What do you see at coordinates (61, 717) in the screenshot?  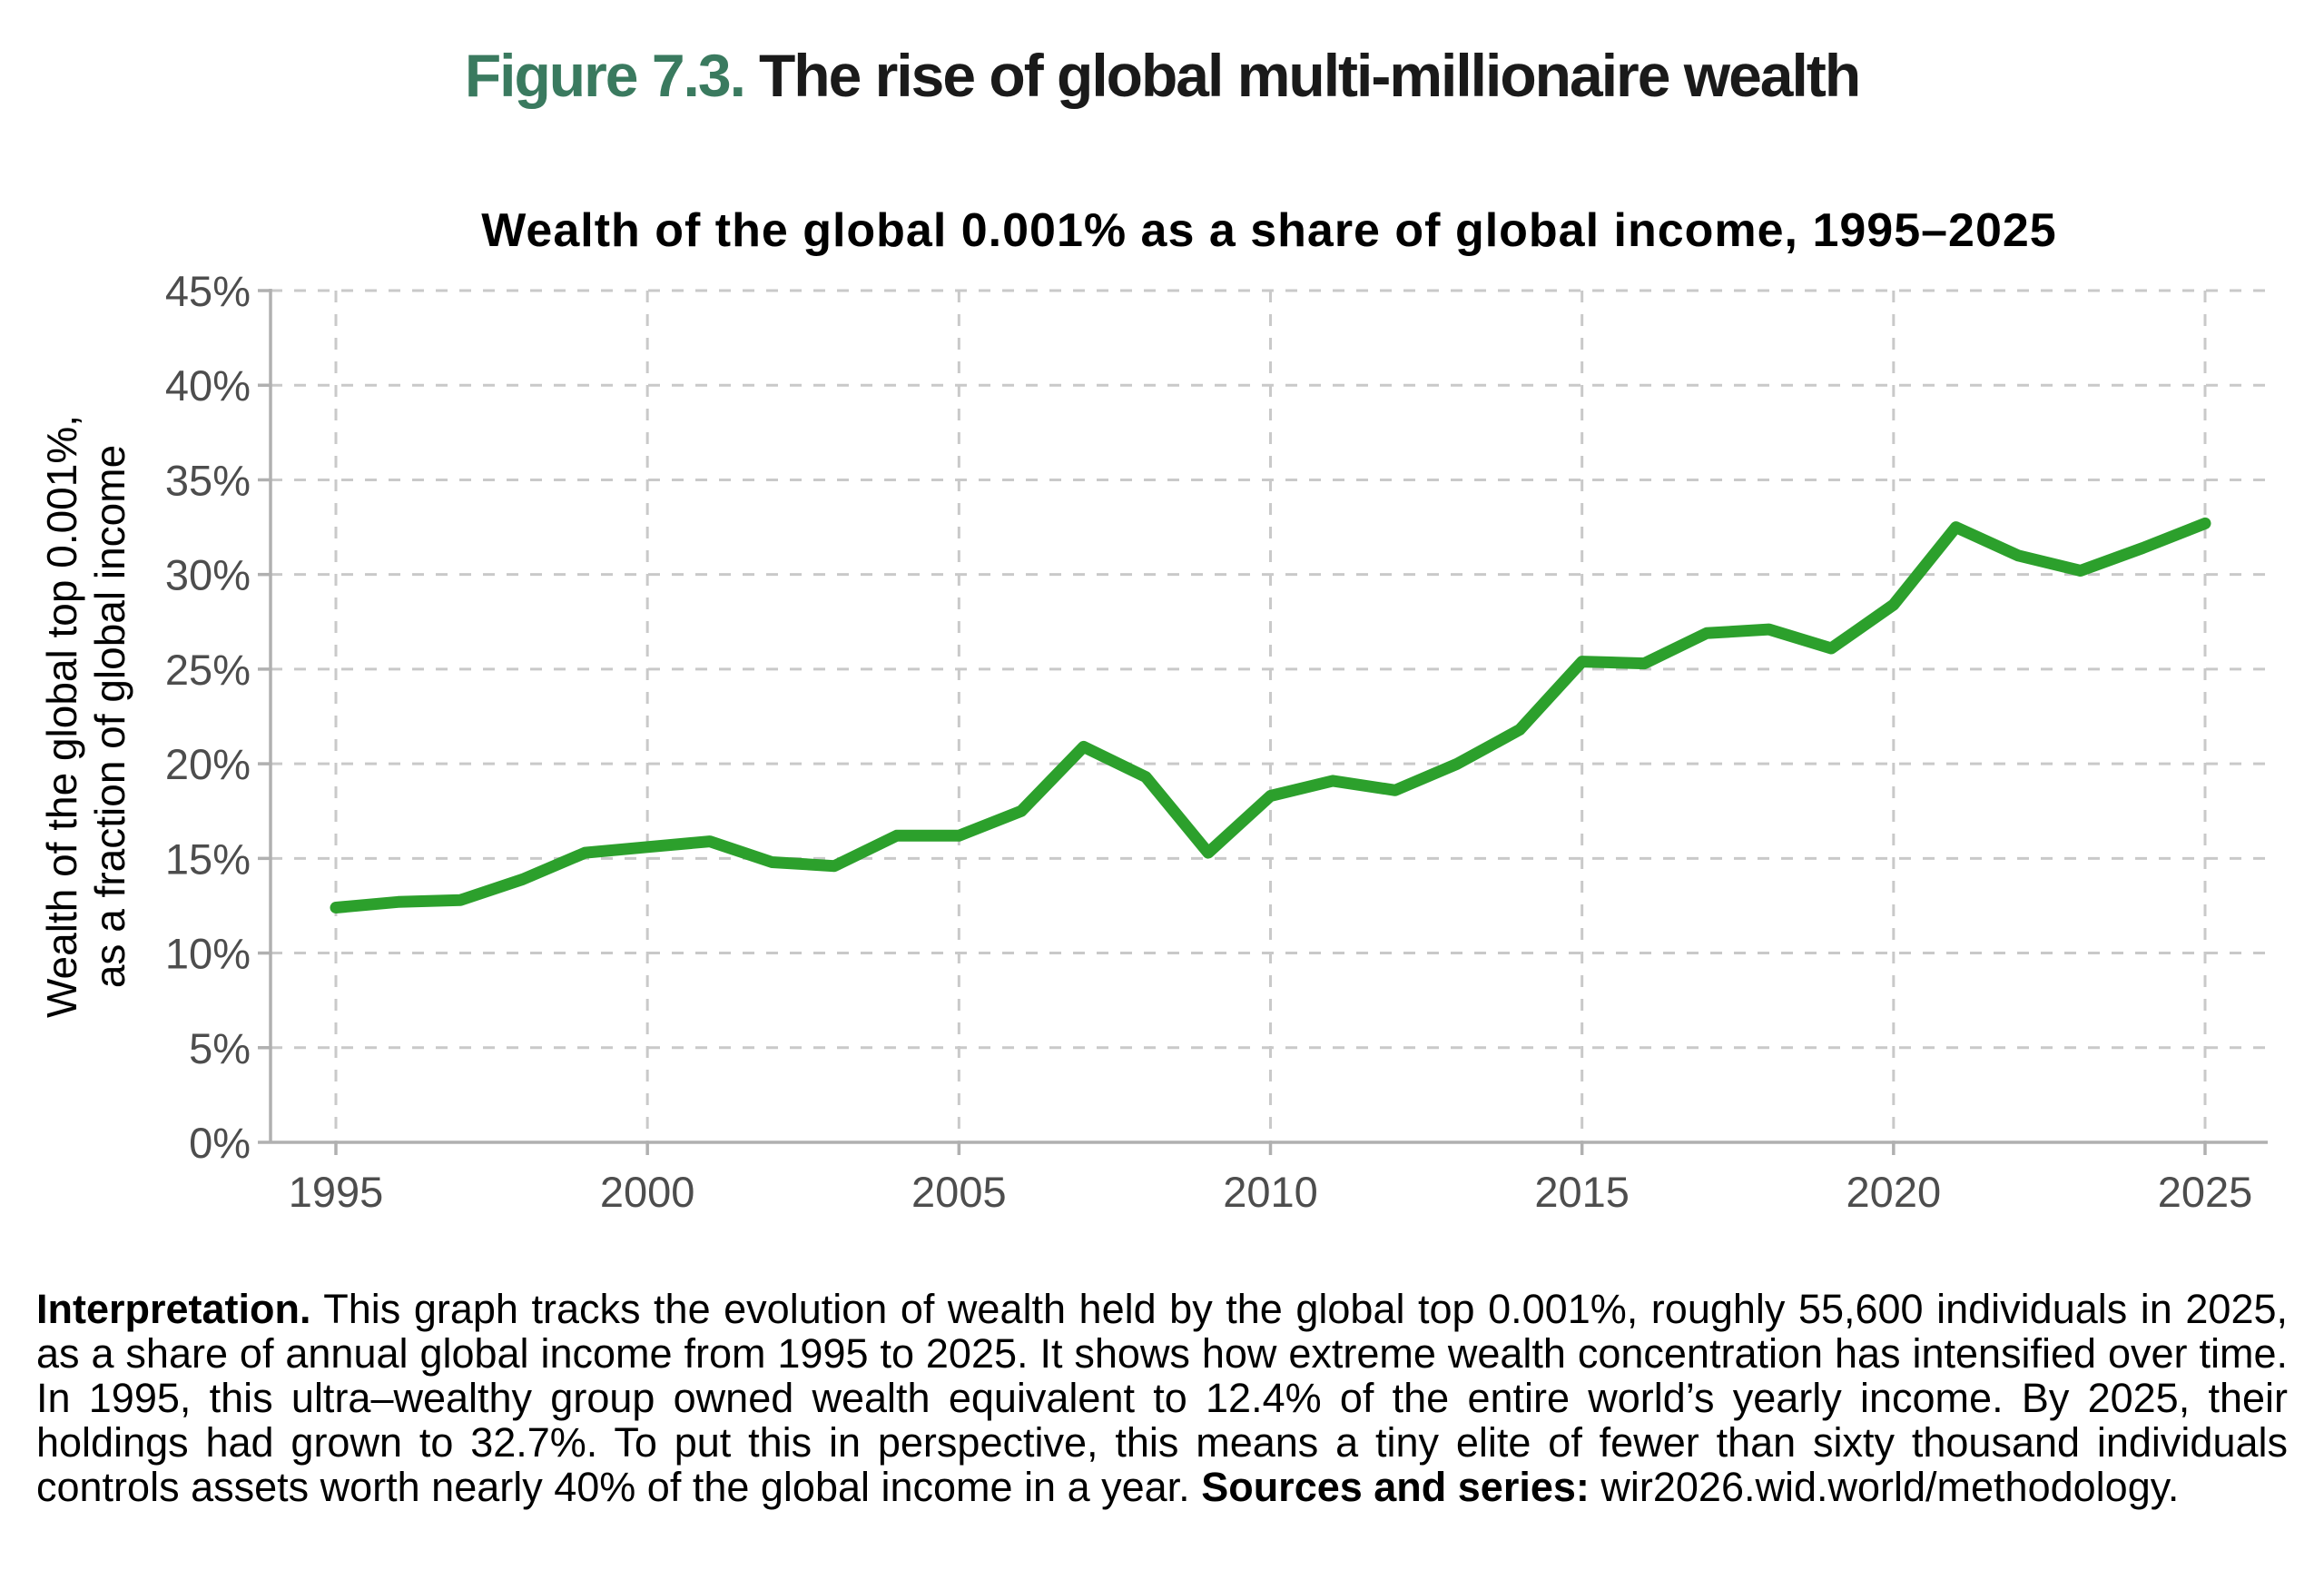 I see `y-axis-title-line1: Wealth of the global top 0.001%,` at bounding box center [61, 717].